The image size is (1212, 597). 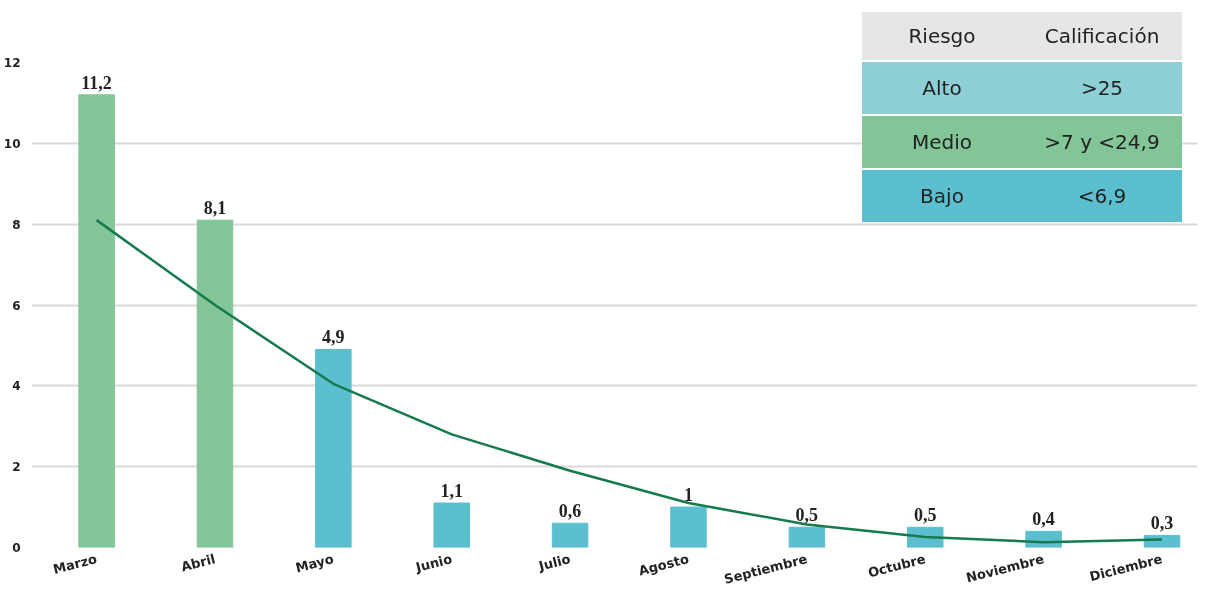 I want to click on annotation: Bajo, so click(x=942, y=196).